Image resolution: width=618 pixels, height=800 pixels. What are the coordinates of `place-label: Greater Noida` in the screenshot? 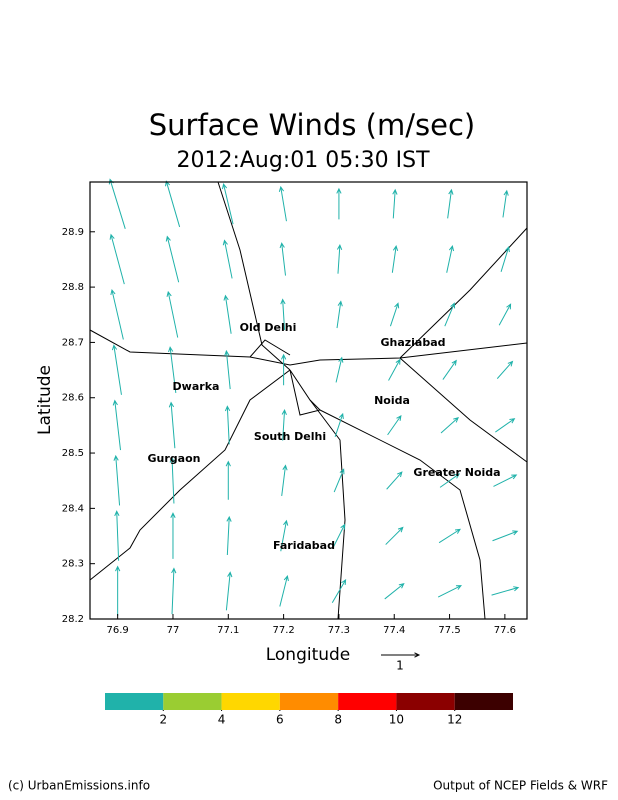 It's located at (456, 472).